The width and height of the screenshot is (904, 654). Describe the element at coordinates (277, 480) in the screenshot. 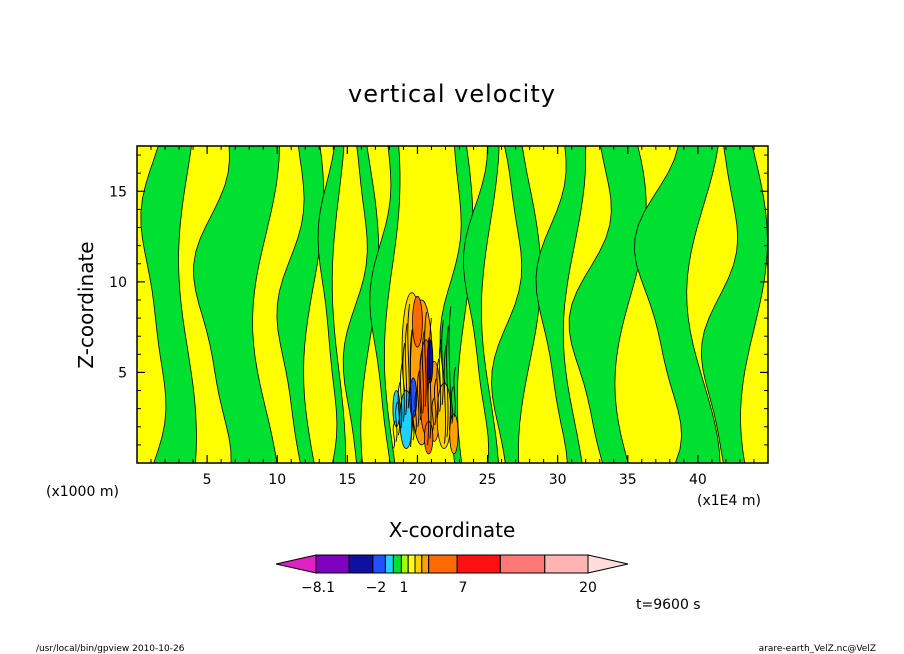

I see `x-tick-label: 10` at that location.